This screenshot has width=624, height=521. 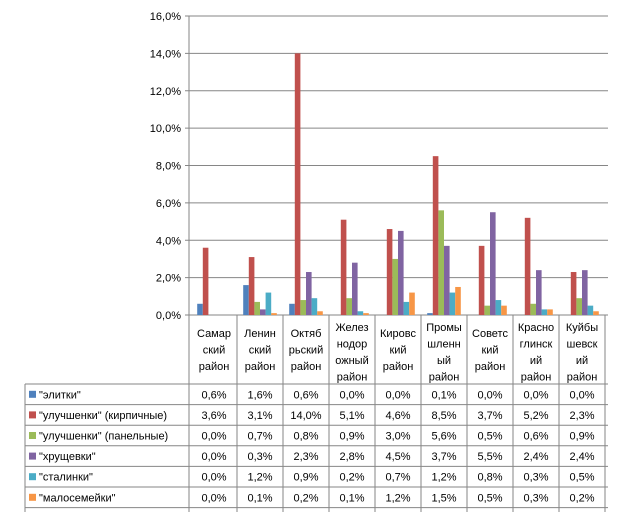 I want to click on legend-series-name: "улучшенки" (кирпичные), so click(x=103, y=416).